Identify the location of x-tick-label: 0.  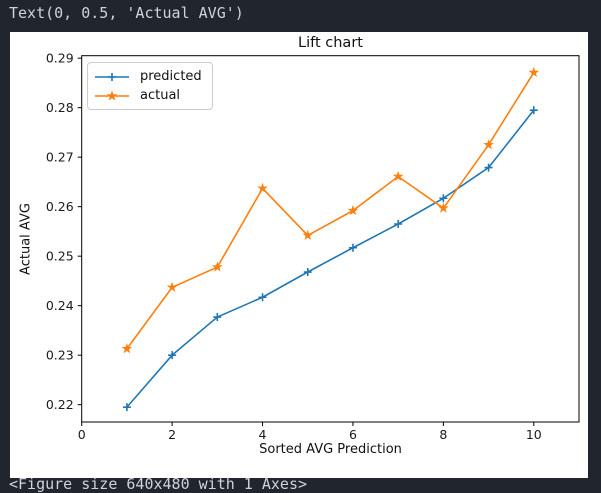
(82, 434).